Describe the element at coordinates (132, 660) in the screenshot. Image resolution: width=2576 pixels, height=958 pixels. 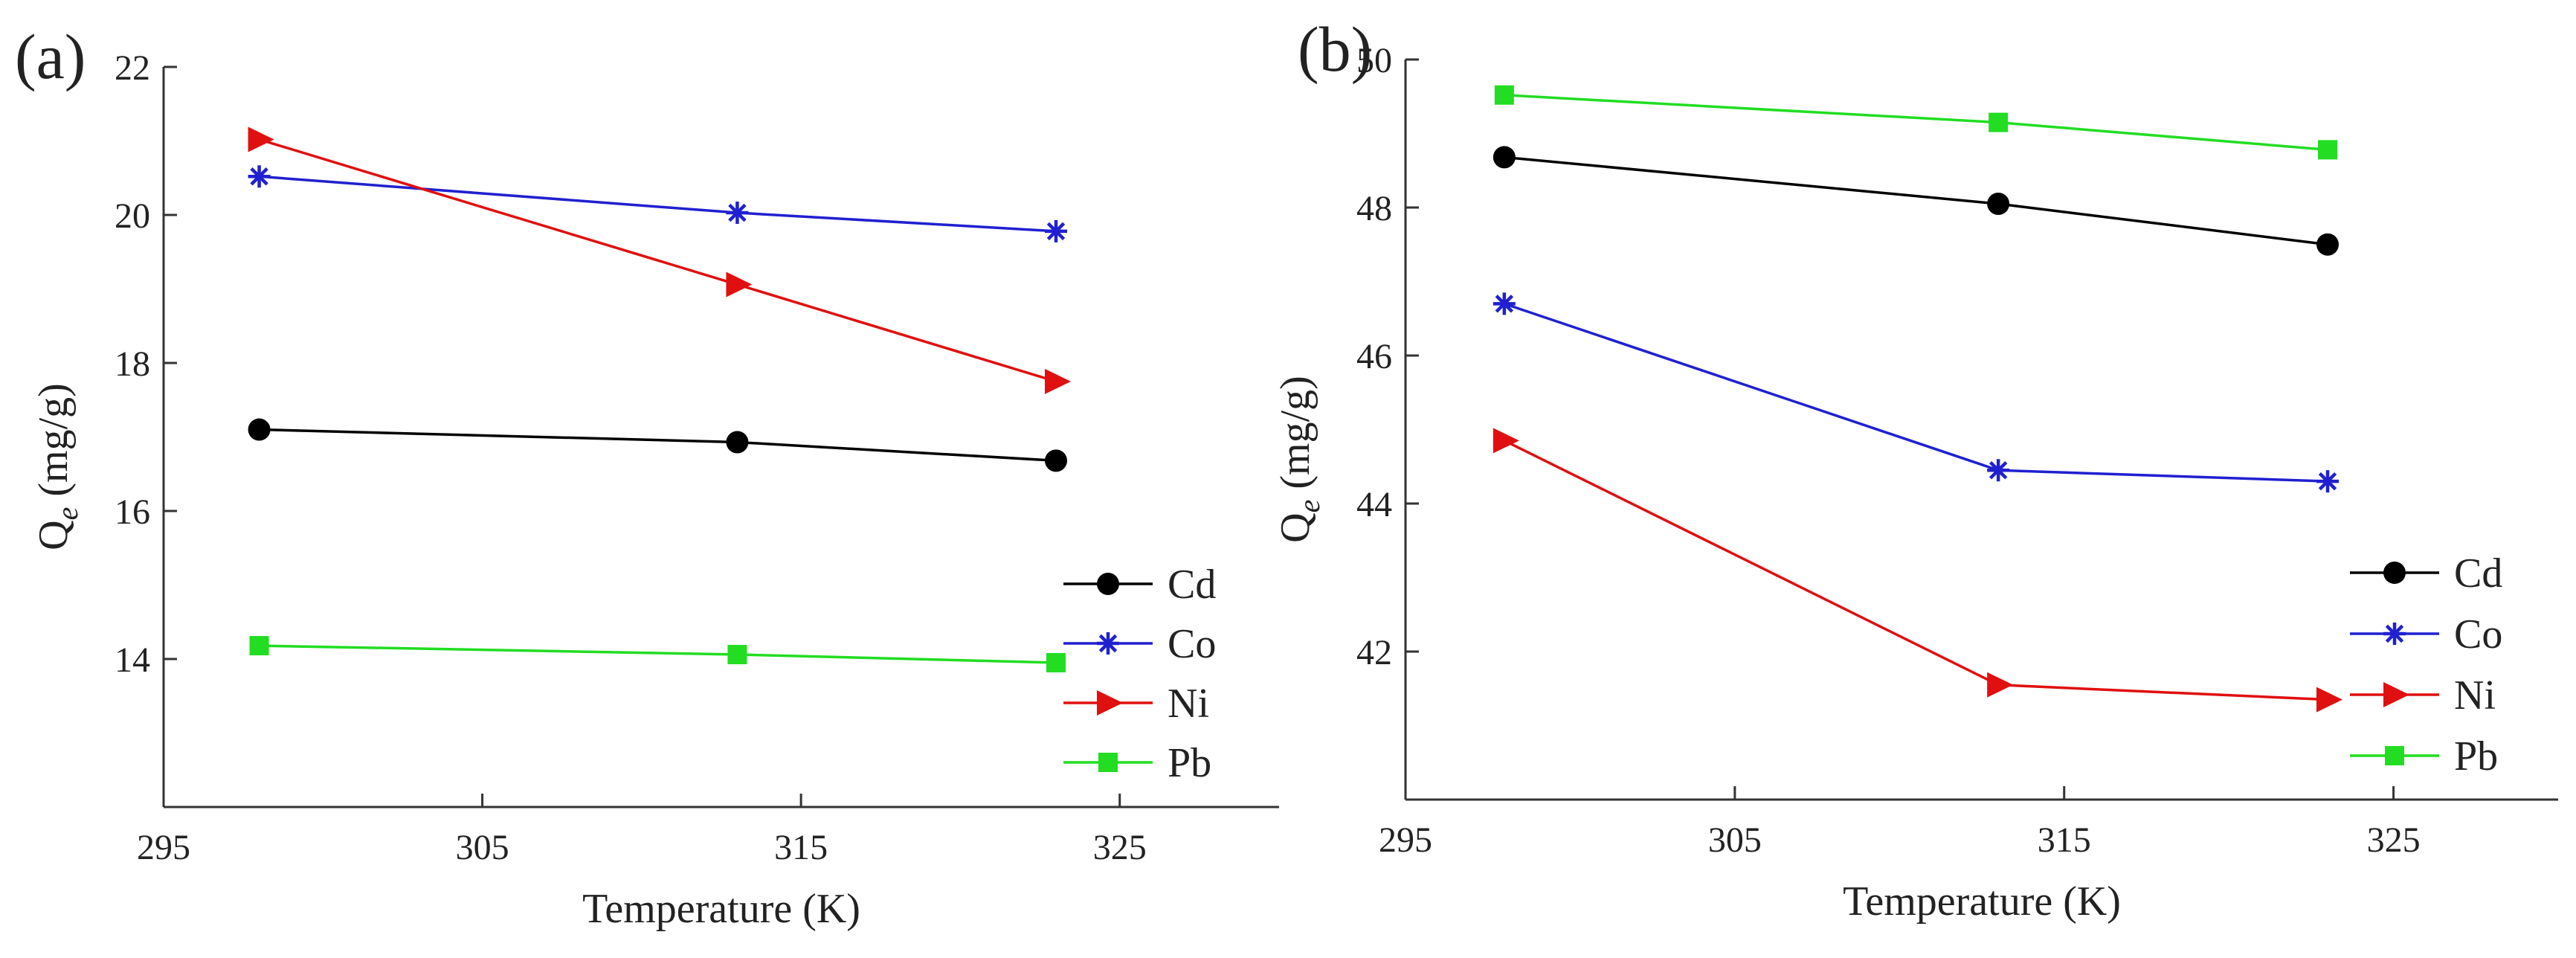
I see `y-tick-label: 14` at that location.